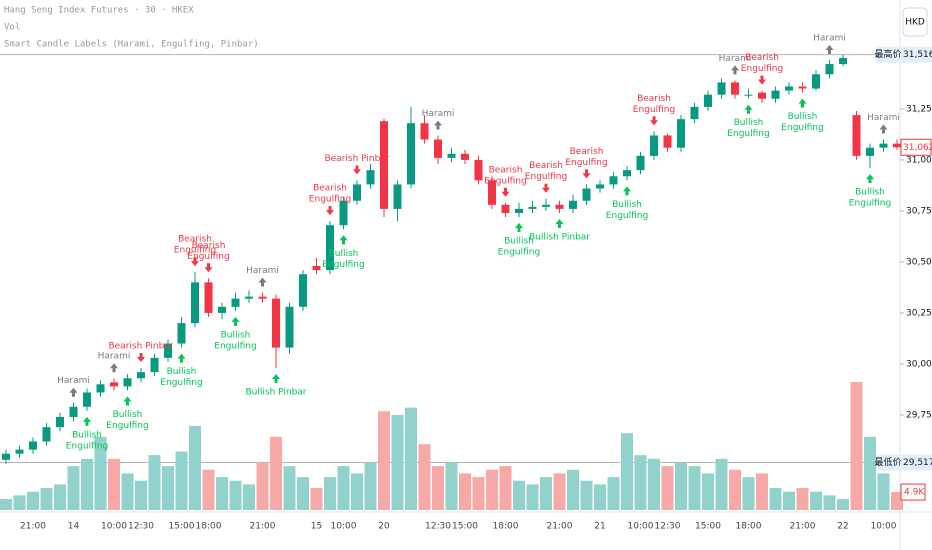 This screenshot has height=550, width=932. What do you see at coordinates (919, 211) in the screenshot?
I see `y-tick-label: 30,750` at bounding box center [919, 211].